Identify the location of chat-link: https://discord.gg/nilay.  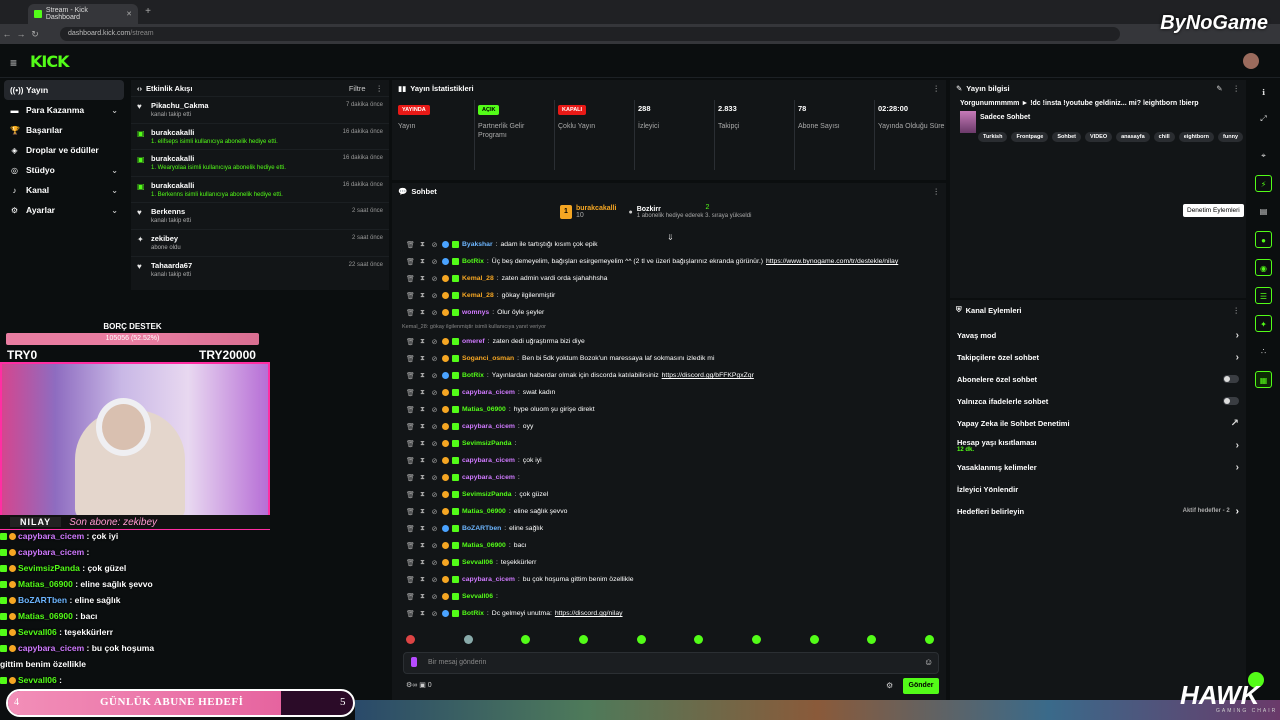
(588, 613).